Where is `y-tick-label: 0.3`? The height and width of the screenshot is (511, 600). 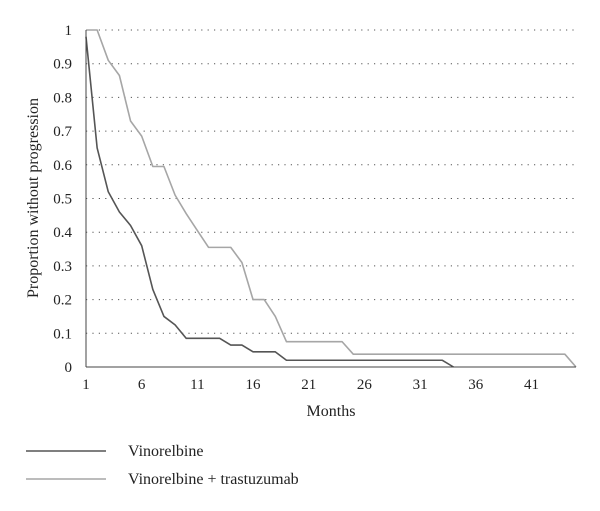 y-tick-label: 0.3 is located at coordinates (62, 267).